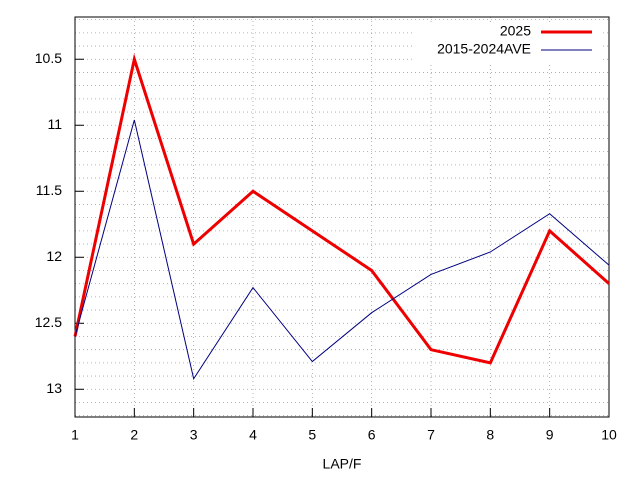 This screenshot has width=640, height=480. Describe the element at coordinates (75, 435) in the screenshot. I see `x-tick-label: 1` at that location.